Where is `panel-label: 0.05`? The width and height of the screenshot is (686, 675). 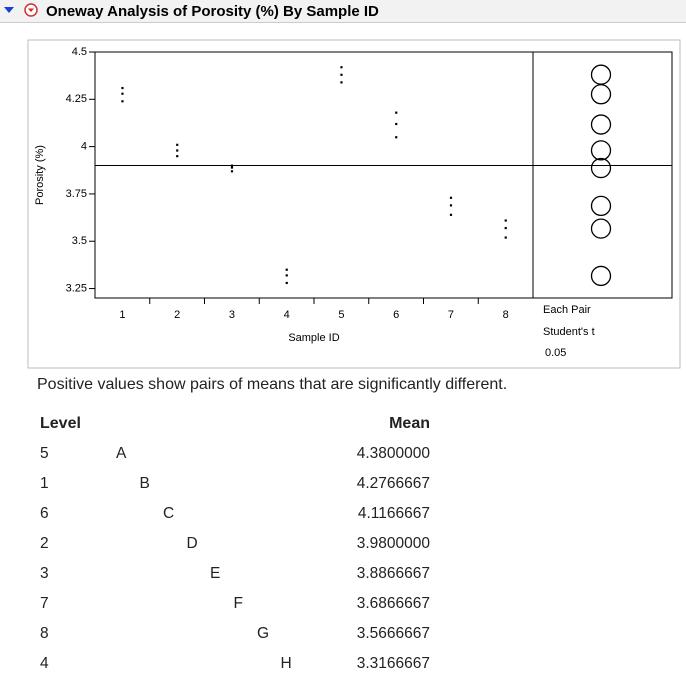 panel-label: 0.05 is located at coordinates (555, 353).